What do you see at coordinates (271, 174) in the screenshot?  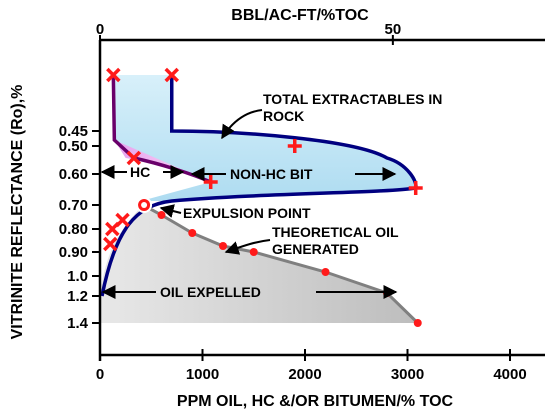 I see `annotation-non-hc-bit: NON-HC BIT` at bounding box center [271, 174].